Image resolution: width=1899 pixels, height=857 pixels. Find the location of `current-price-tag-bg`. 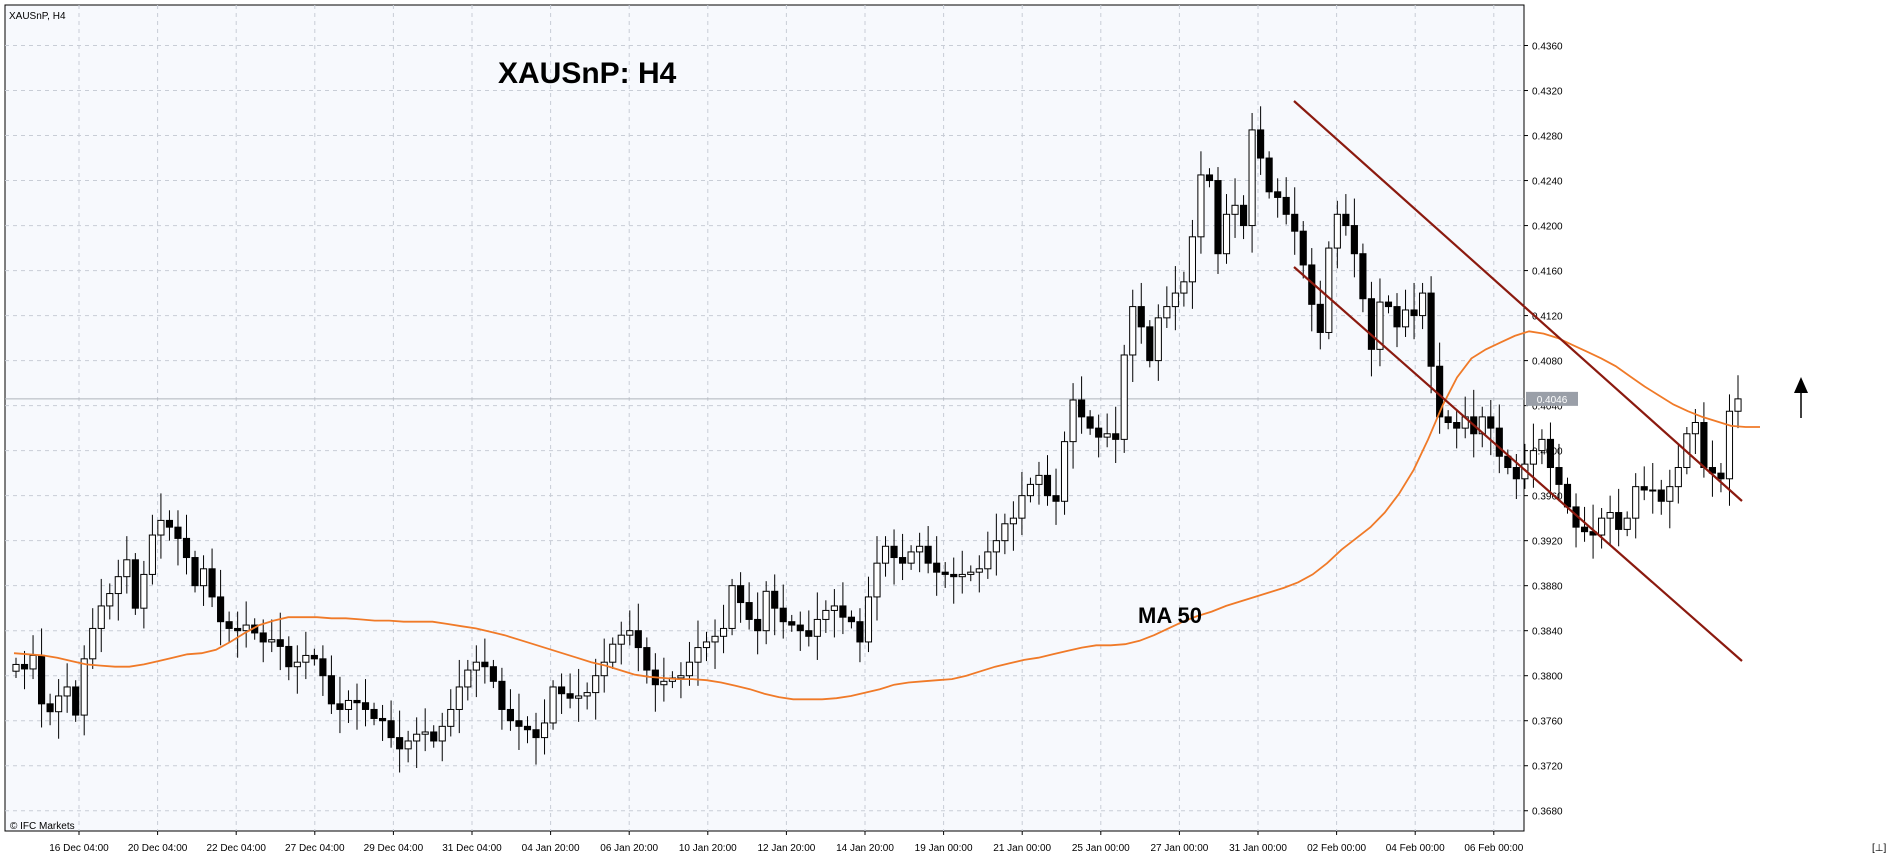

current-price-tag-bg is located at coordinates (1552, 398).